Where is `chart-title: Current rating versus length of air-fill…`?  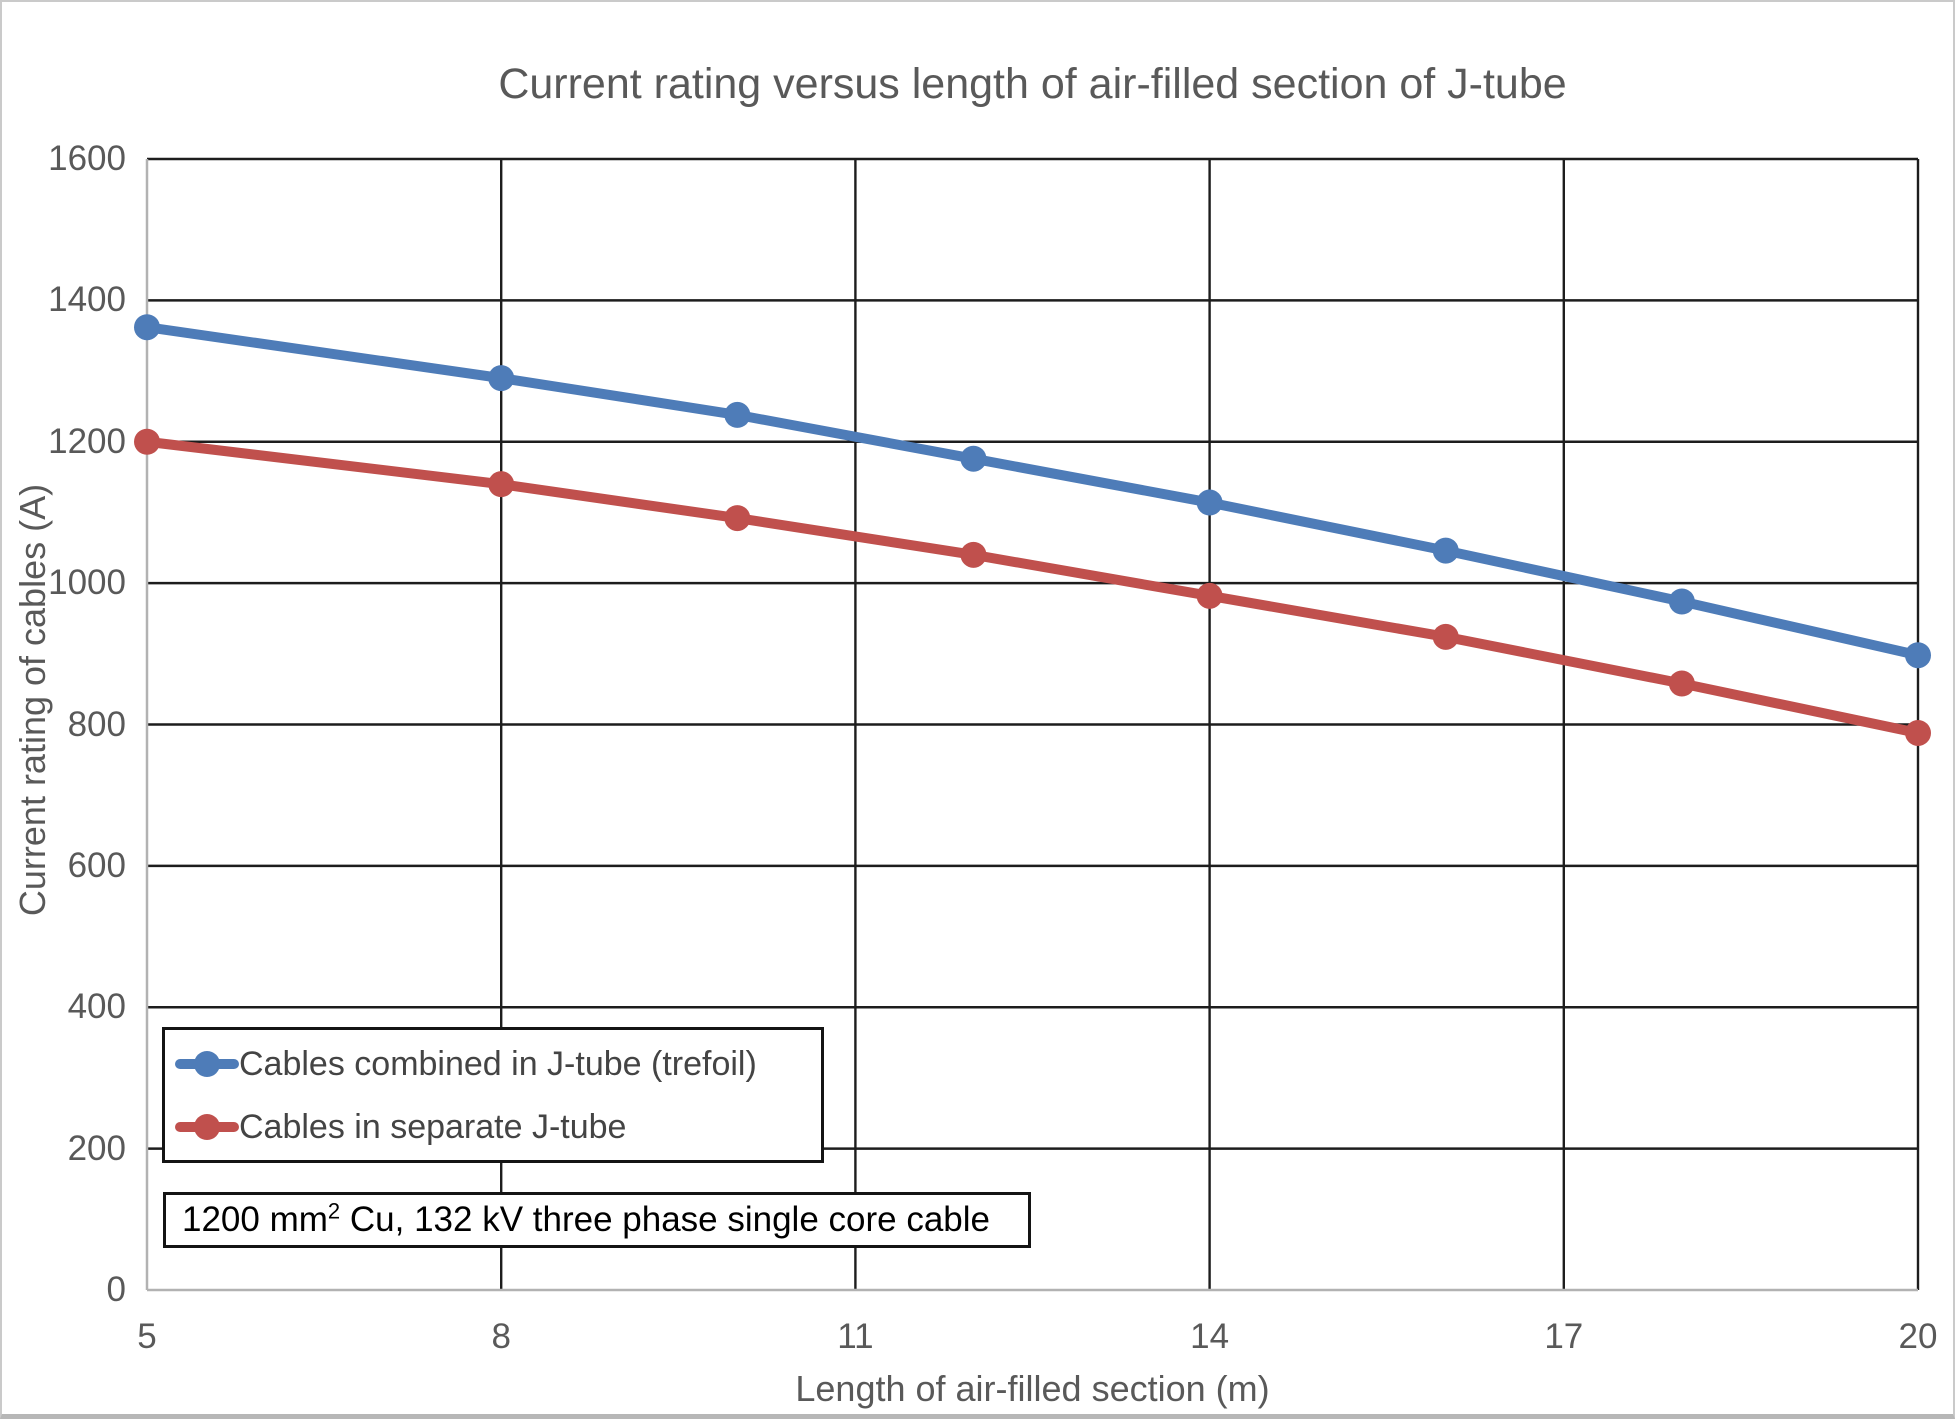
chart-title: Current rating versus length of air-fill… is located at coordinates (1032, 84).